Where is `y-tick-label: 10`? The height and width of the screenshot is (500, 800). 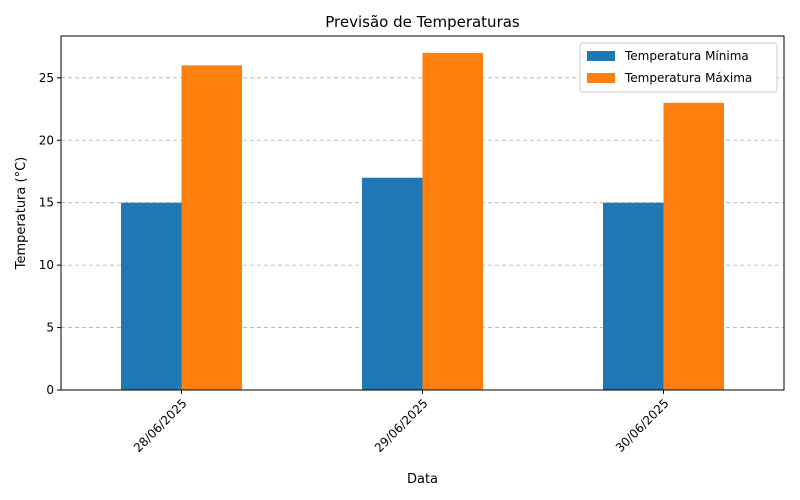
y-tick-label: 10 is located at coordinates (46, 265).